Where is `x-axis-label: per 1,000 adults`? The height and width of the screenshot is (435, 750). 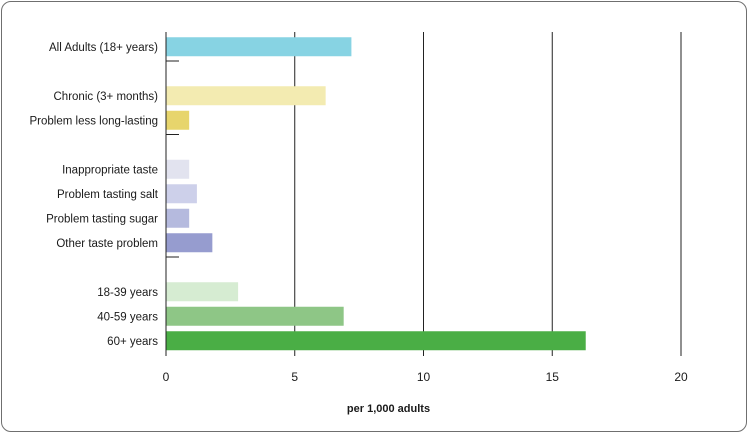 x-axis-label: per 1,000 adults is located at coordinates (388, 409).